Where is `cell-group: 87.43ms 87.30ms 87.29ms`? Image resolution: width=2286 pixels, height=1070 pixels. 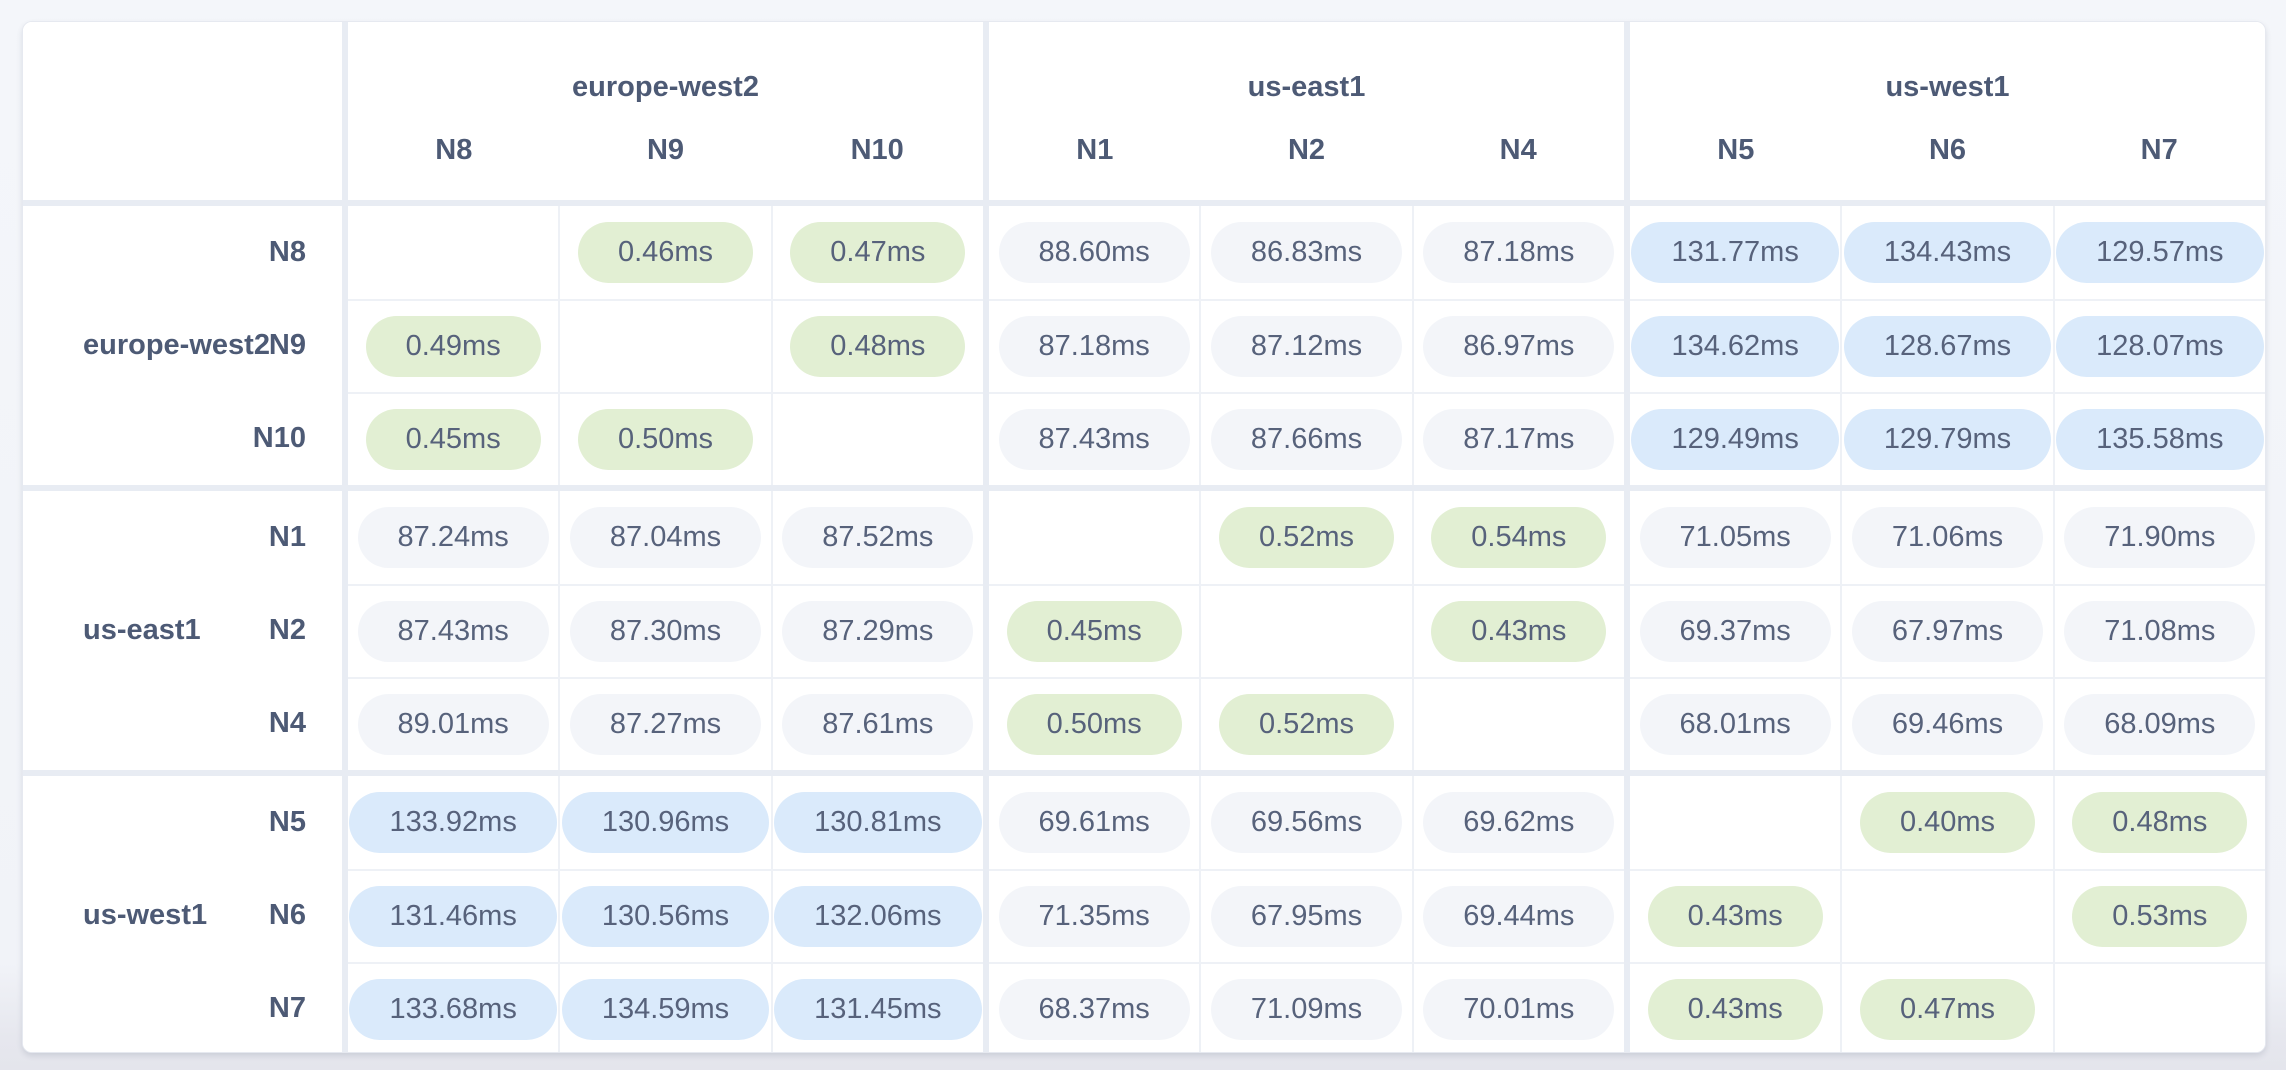 cell-group: 87.43ms 87.30ms 87.29ms is located at coordinates (665, 630).